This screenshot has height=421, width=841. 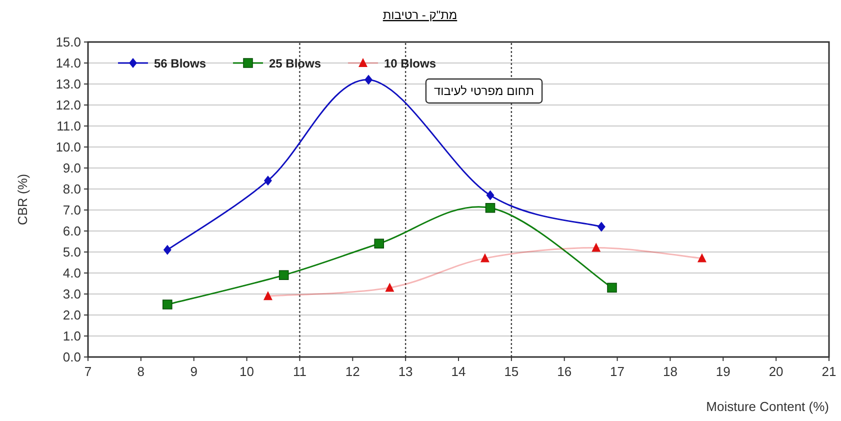 I want to click on x-axis-title: Moisture Content (%), so click(x=767, y=406).